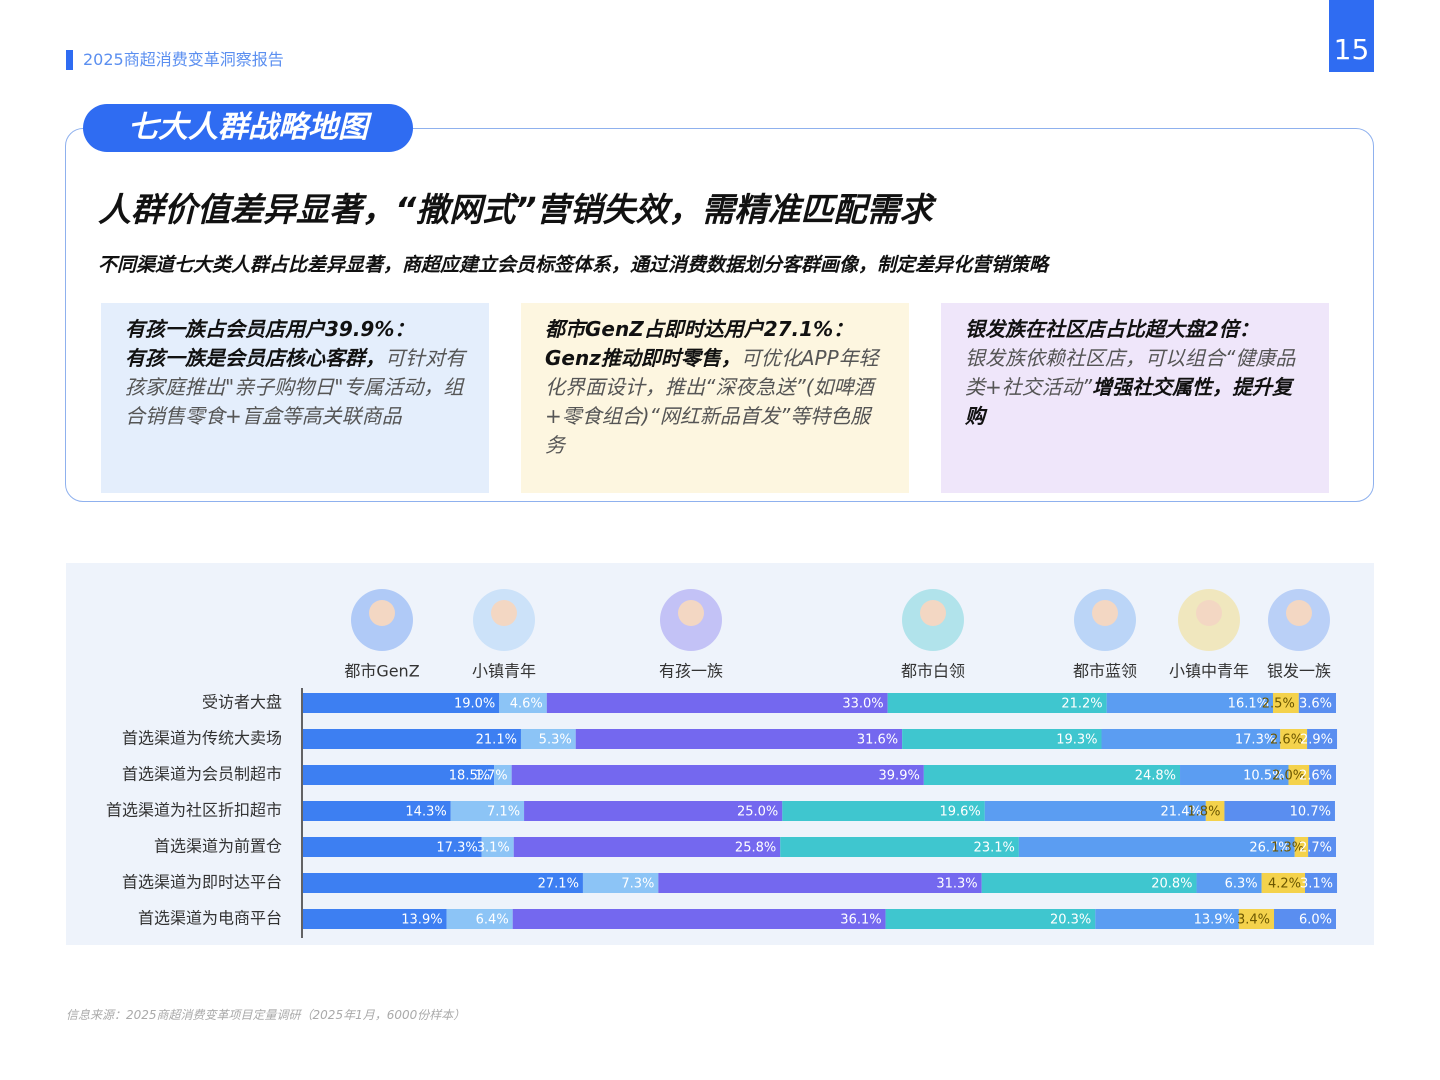 Image resolution: width=1440 pixels, height=1080 pixels. I want to click on value-label: 36.1%, so click(860, 920).